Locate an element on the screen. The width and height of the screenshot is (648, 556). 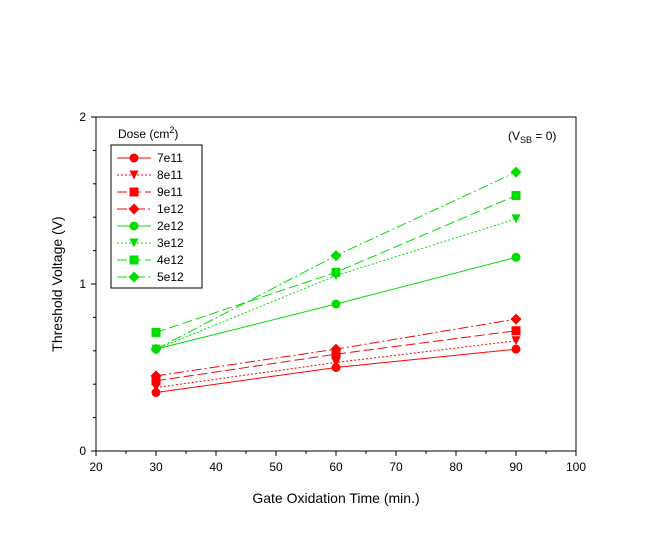
legend-item-8e11: 8e11 is located at coordinates (150, 175).